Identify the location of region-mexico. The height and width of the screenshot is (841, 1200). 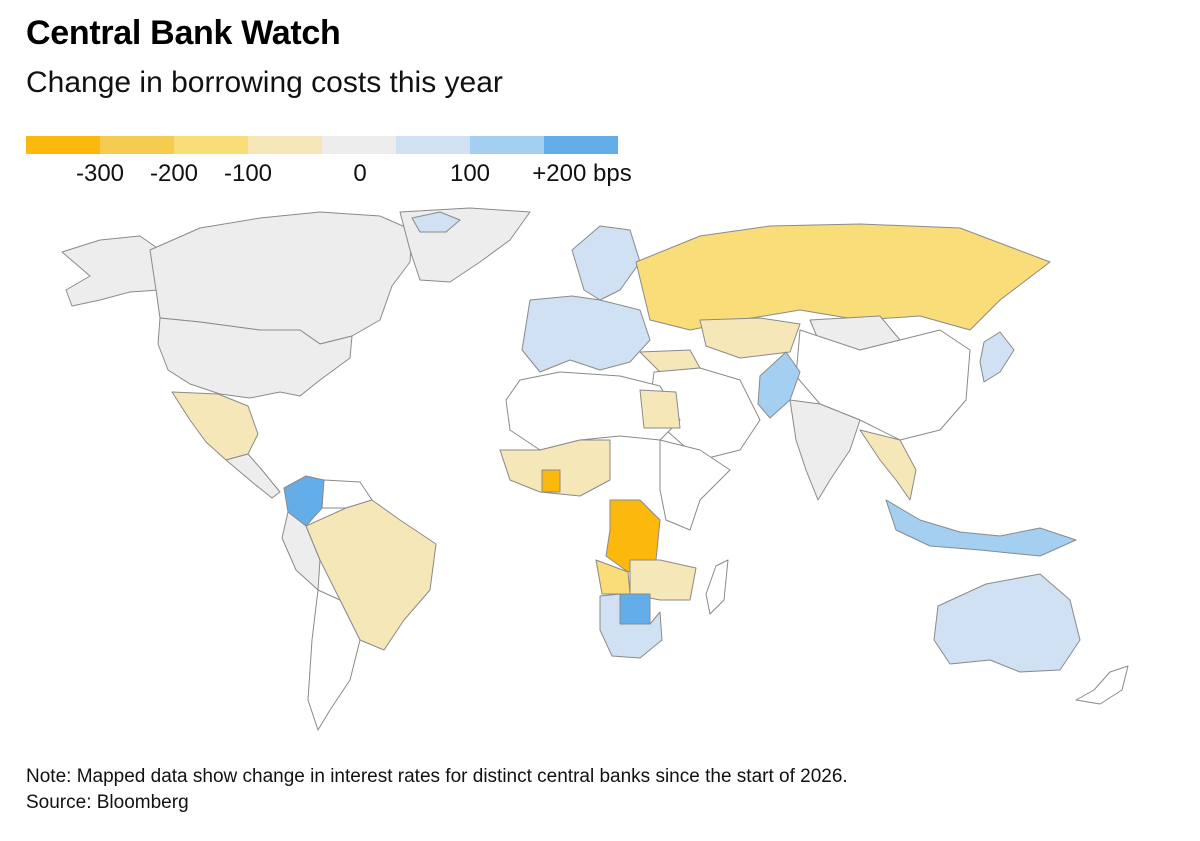
(215, 426).